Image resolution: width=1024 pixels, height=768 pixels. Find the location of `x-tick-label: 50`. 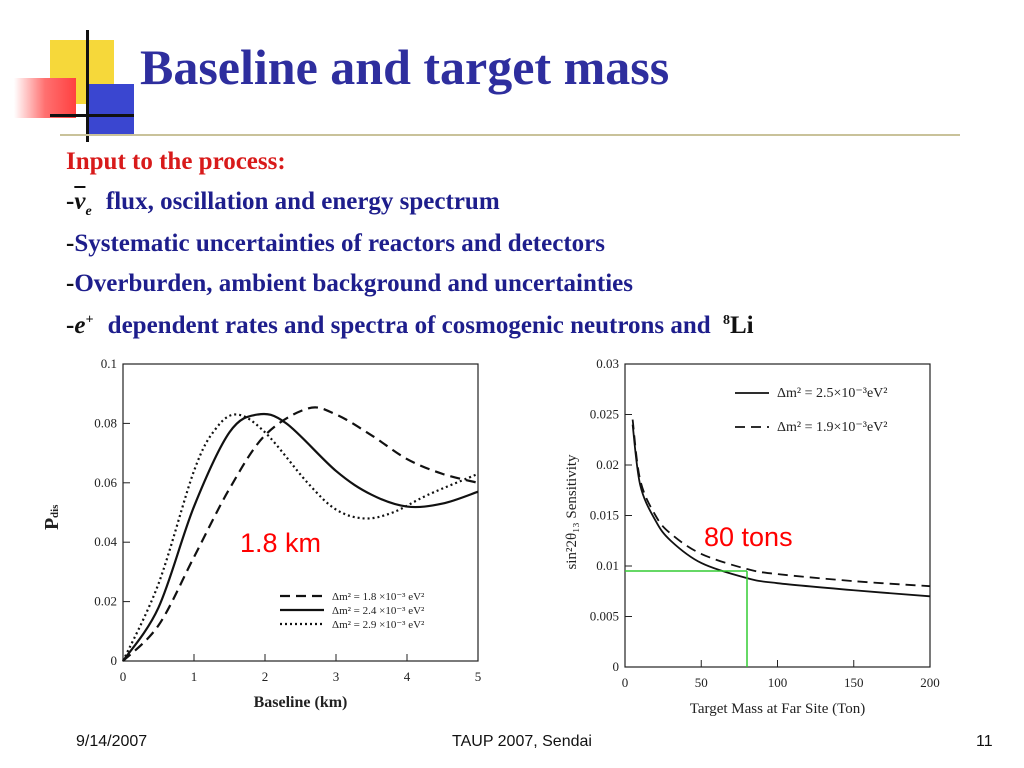

x-tick-label: 50 is located at coordinates (701, 682).